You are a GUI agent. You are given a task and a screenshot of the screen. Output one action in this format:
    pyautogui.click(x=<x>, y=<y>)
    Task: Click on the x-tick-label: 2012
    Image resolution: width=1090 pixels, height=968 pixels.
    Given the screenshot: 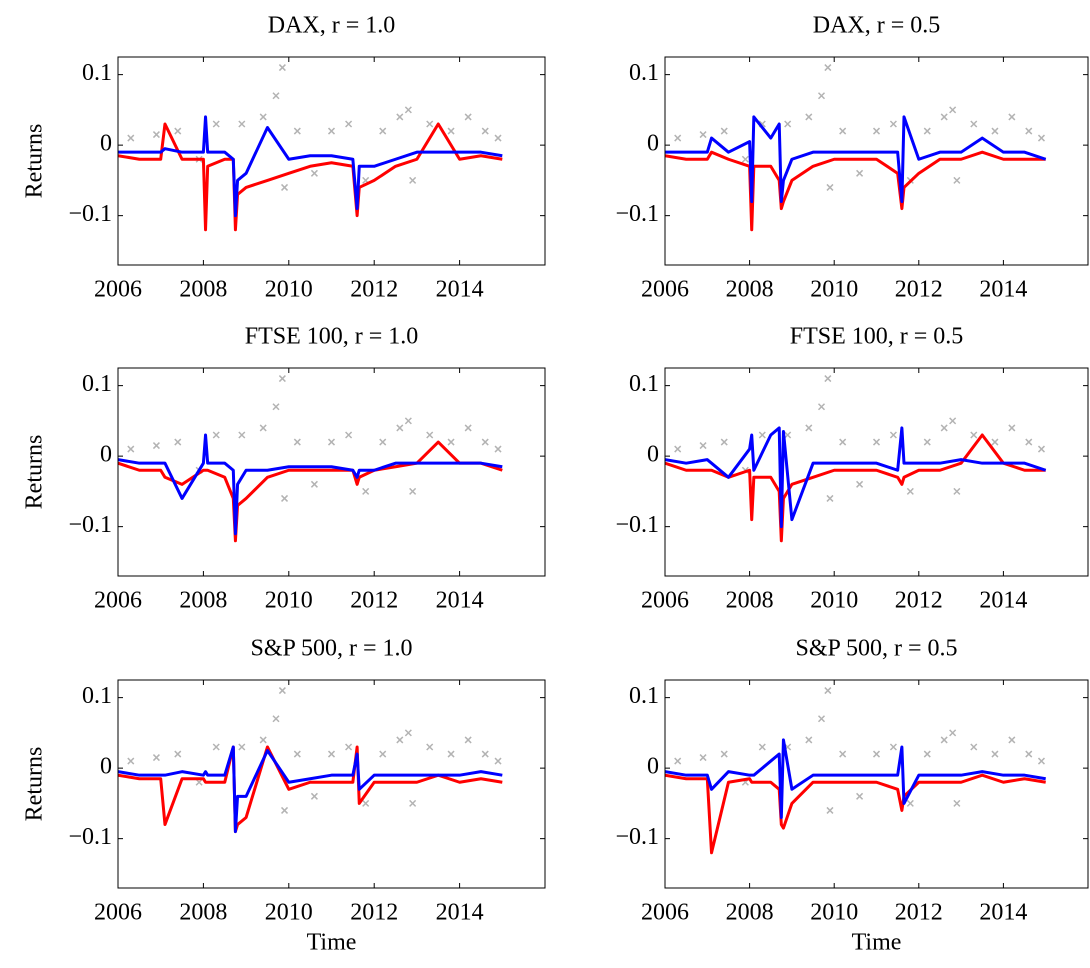 What is the action you would take?
    pyautogui.click(x=374, y=601)
    